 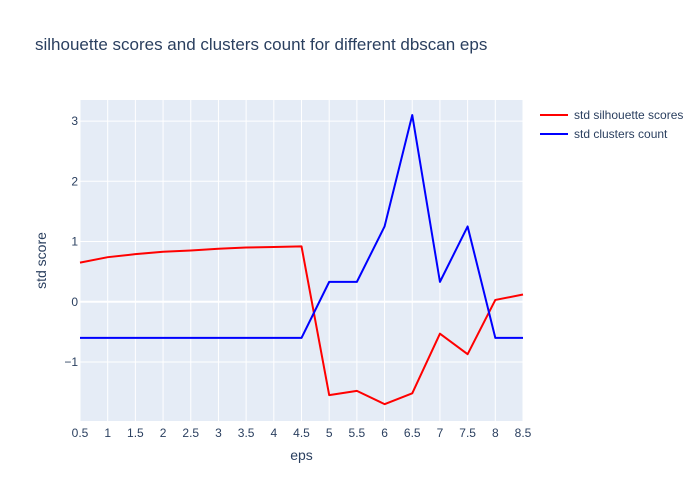 I want to click on y-axis-title: std score, so click(x=41, y=260).